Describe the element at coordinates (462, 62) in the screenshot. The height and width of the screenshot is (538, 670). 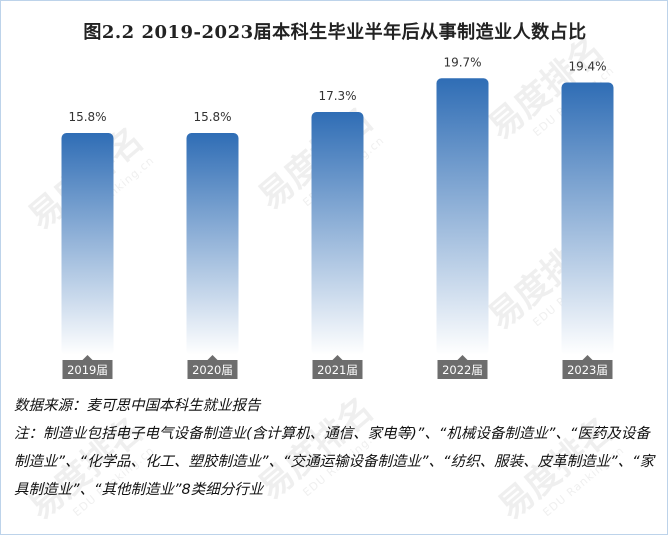
I see `value-label: 19.7%` at that location.